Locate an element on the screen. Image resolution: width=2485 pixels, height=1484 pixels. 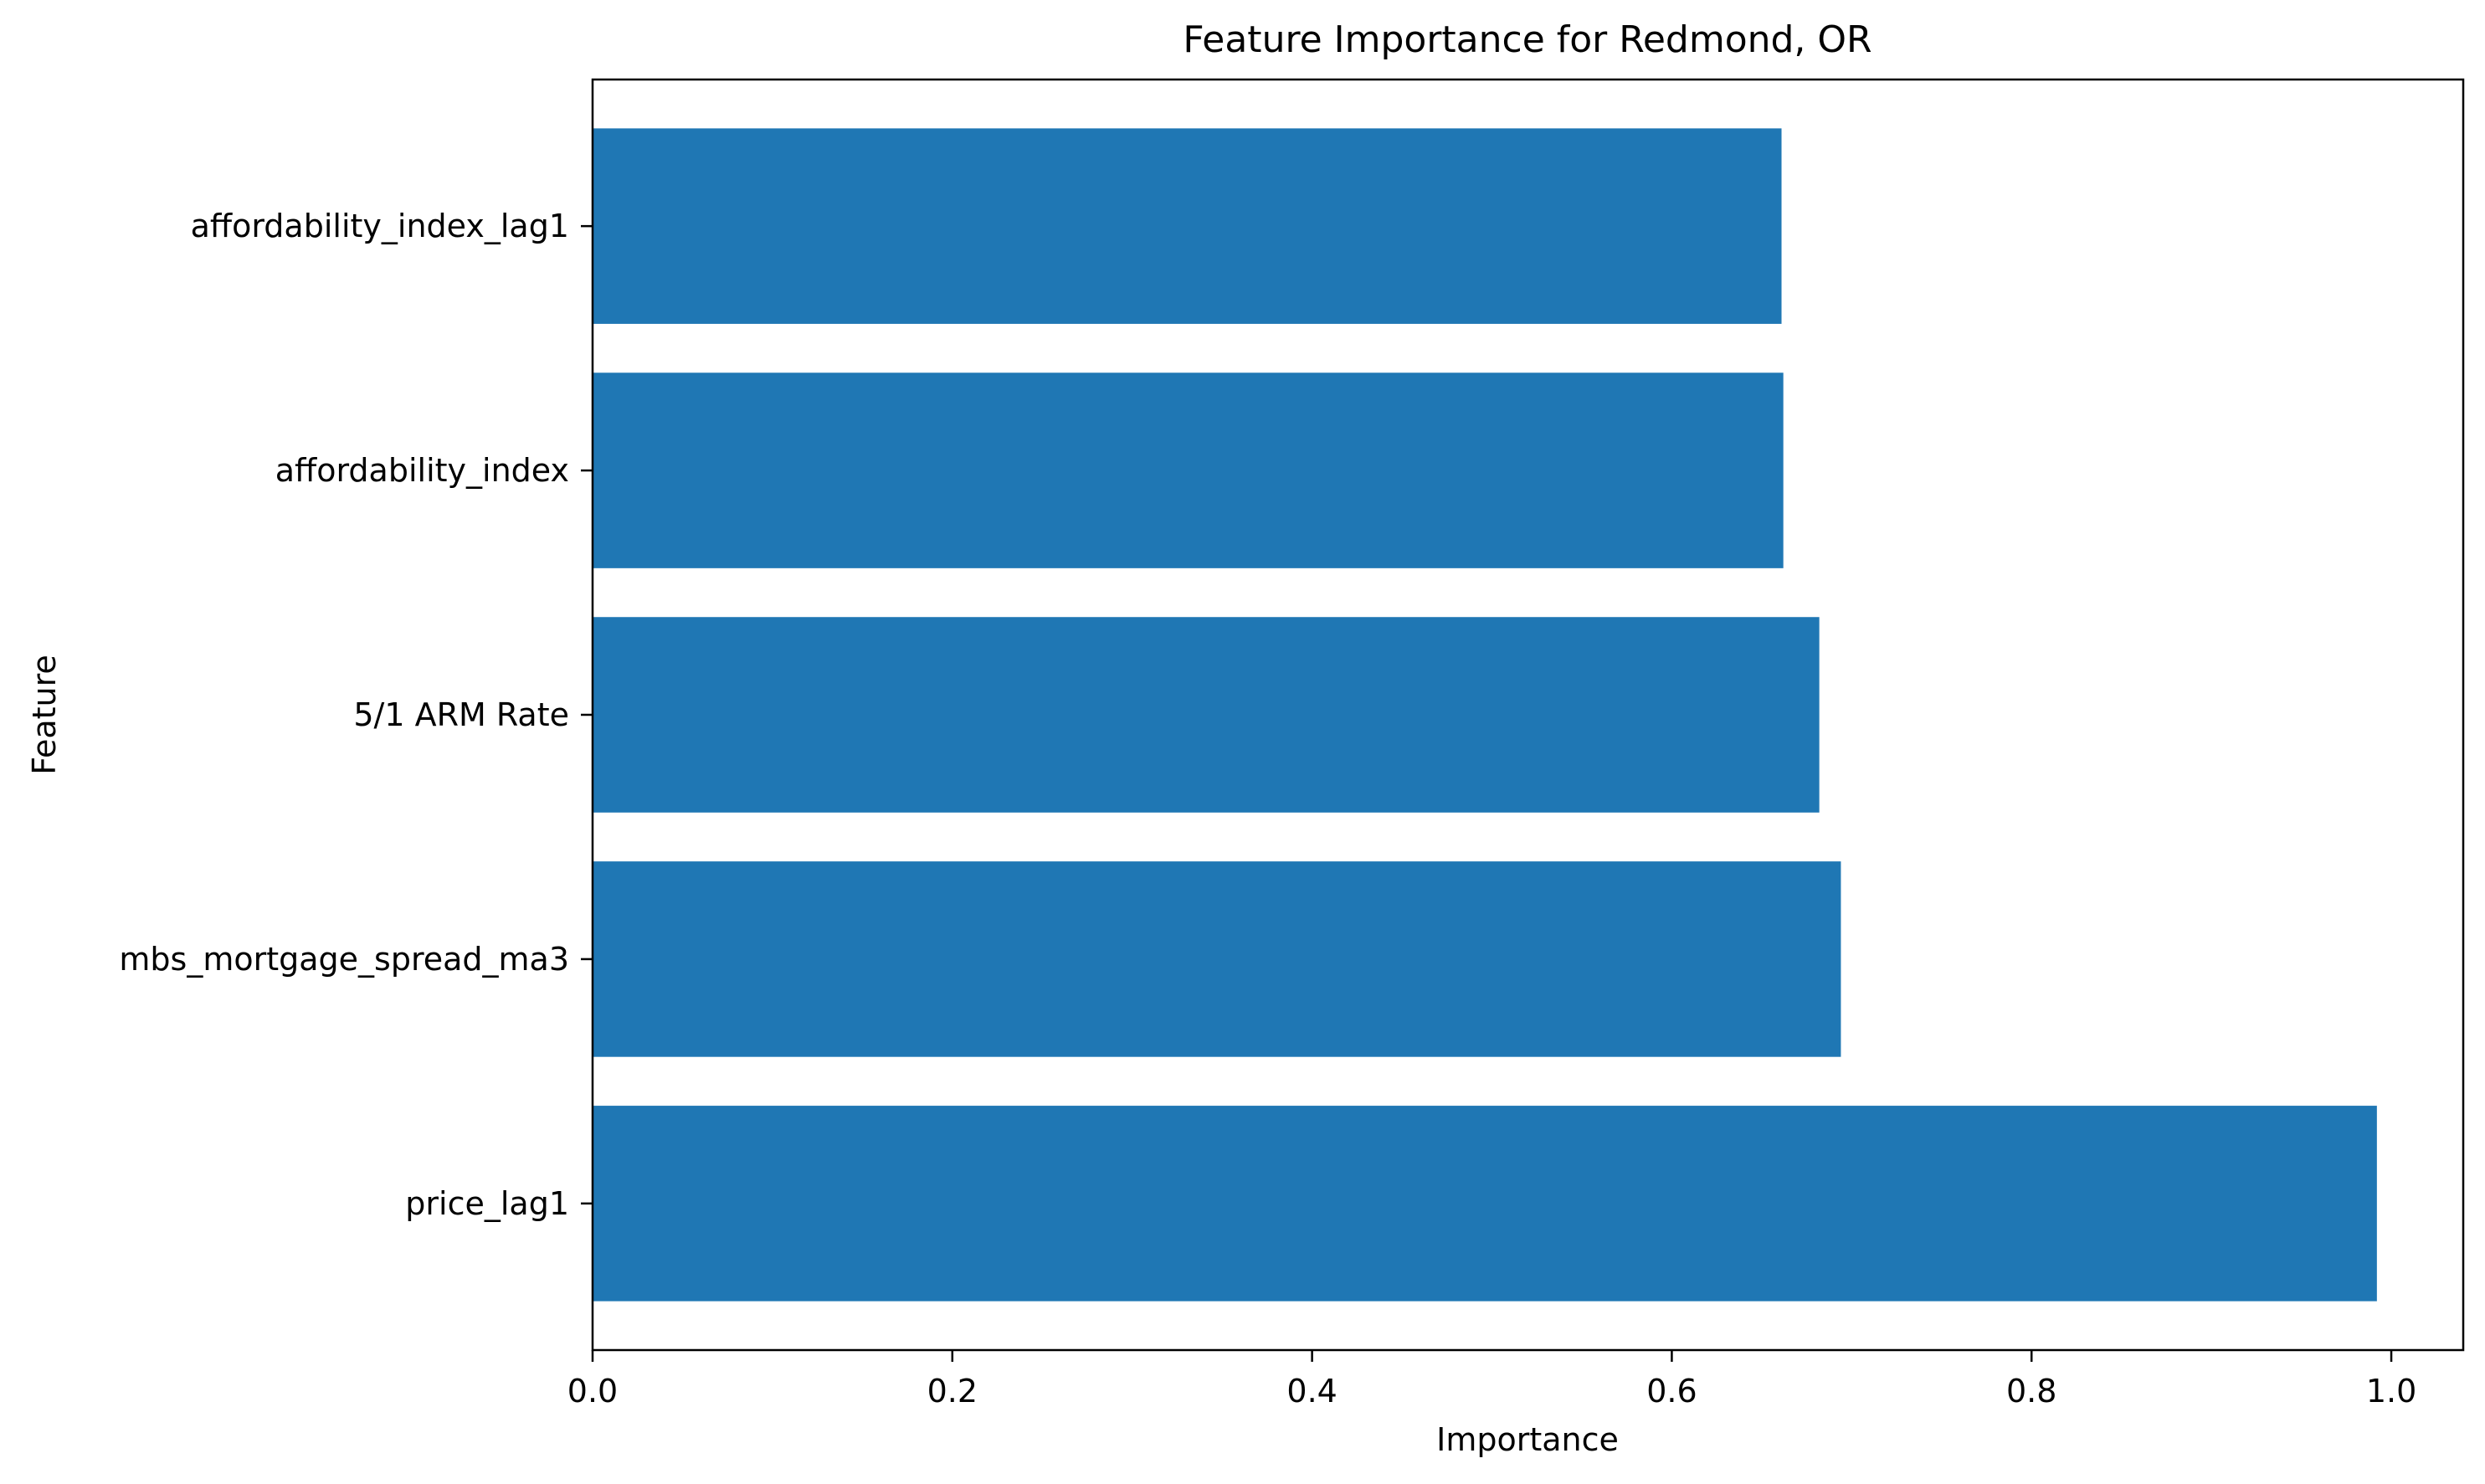
y-tick-label: affordability_index is located at coordinates (422, 471).